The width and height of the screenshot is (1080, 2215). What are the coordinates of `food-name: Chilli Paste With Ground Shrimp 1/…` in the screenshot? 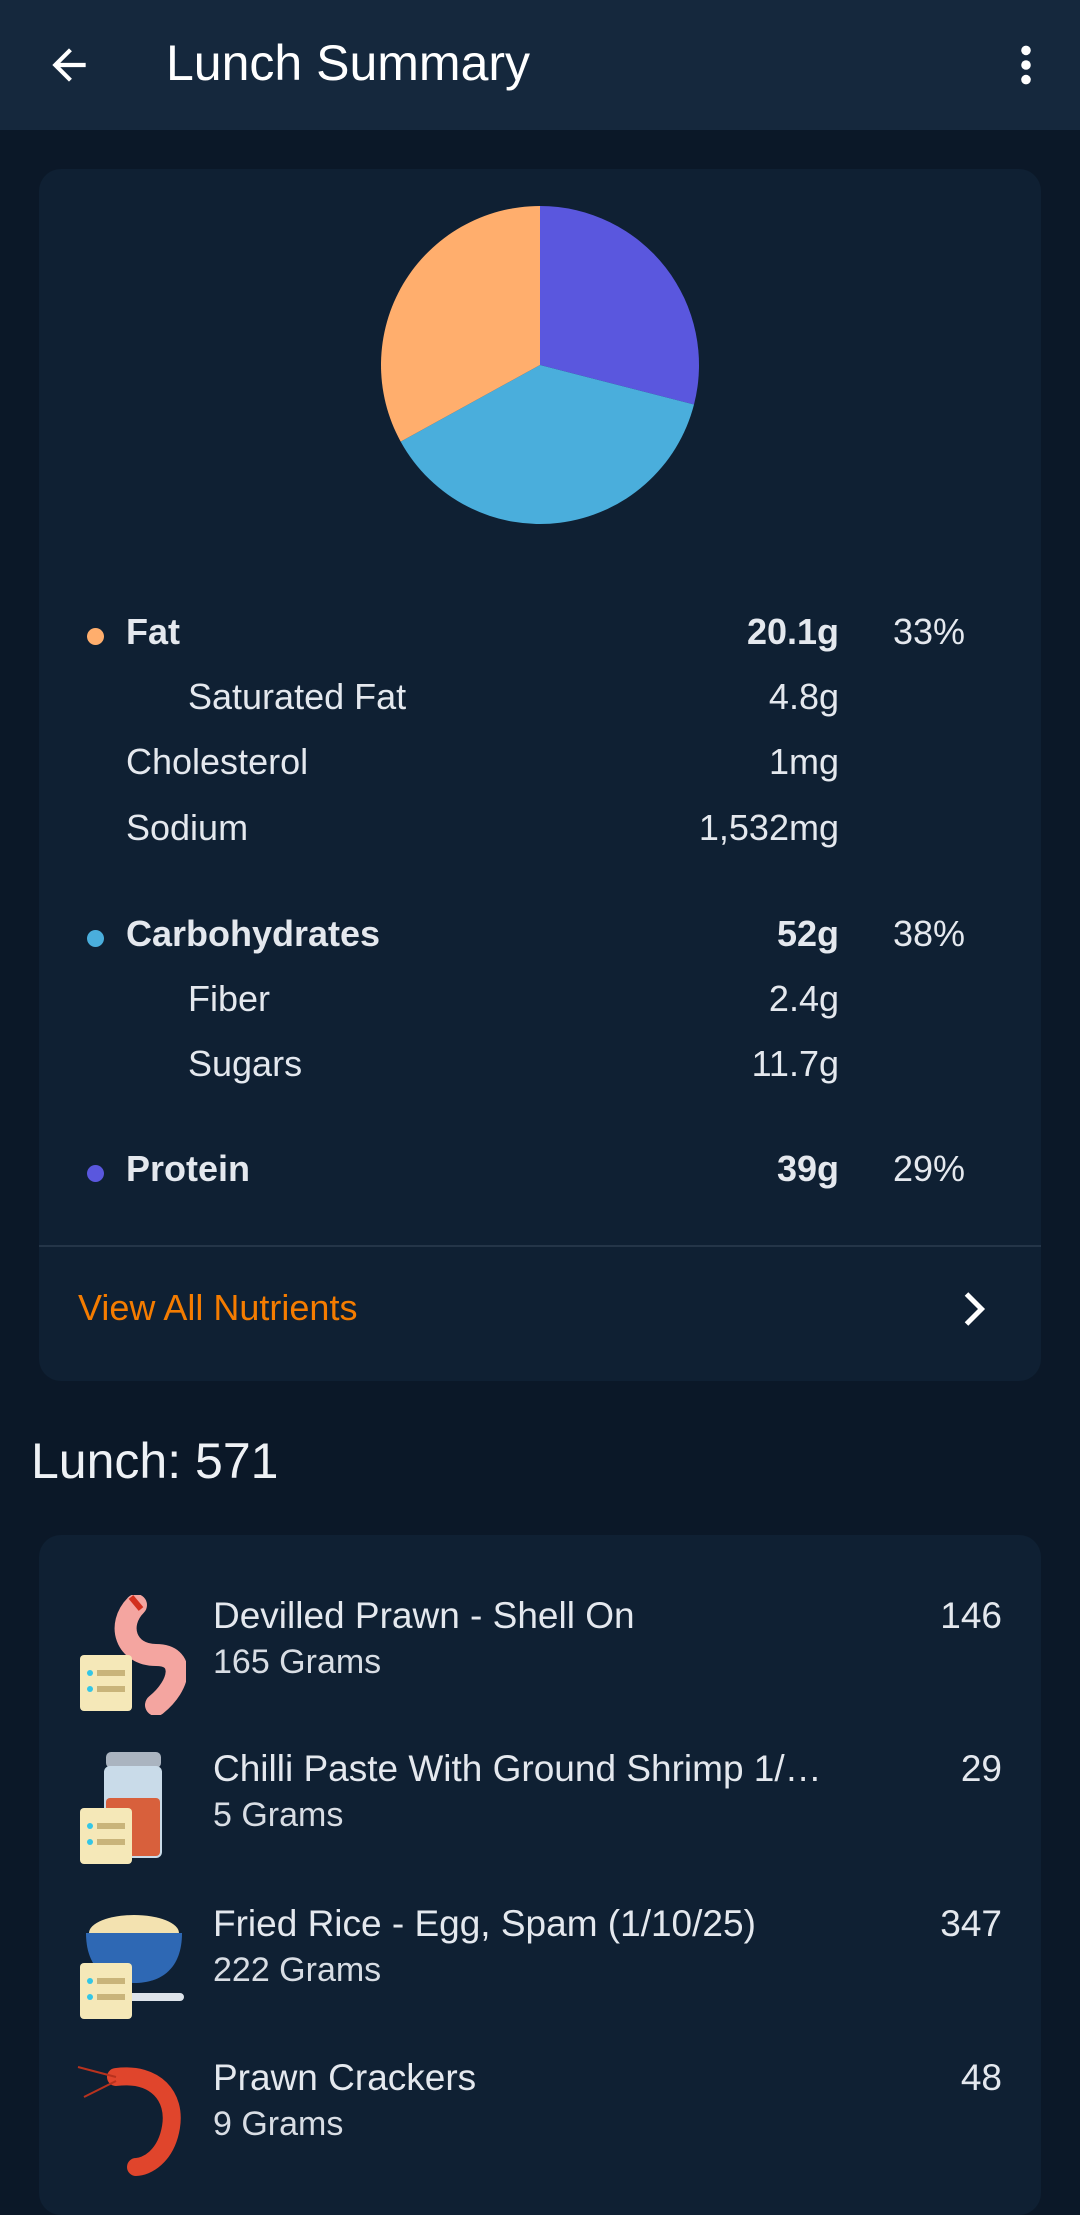 It's located at (517, 1768).